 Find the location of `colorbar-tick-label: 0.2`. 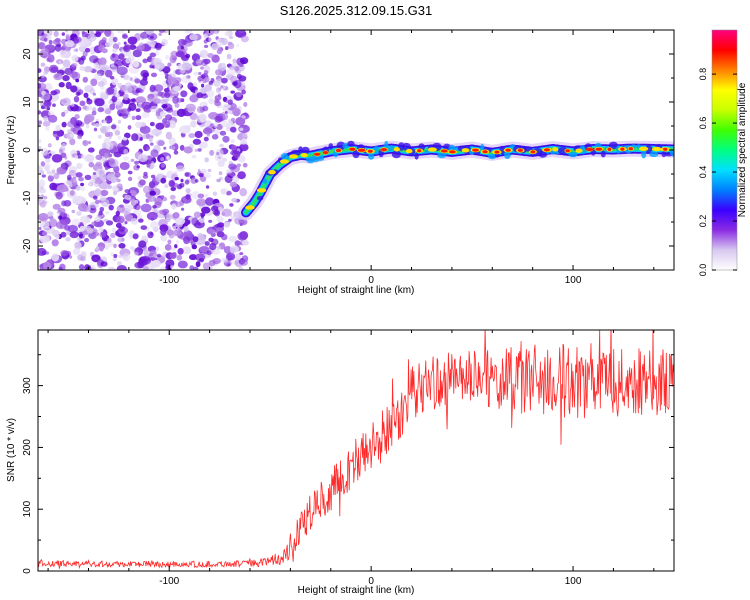

colorbar-tick-label: 0.2 is located at coordinates (703, 221).